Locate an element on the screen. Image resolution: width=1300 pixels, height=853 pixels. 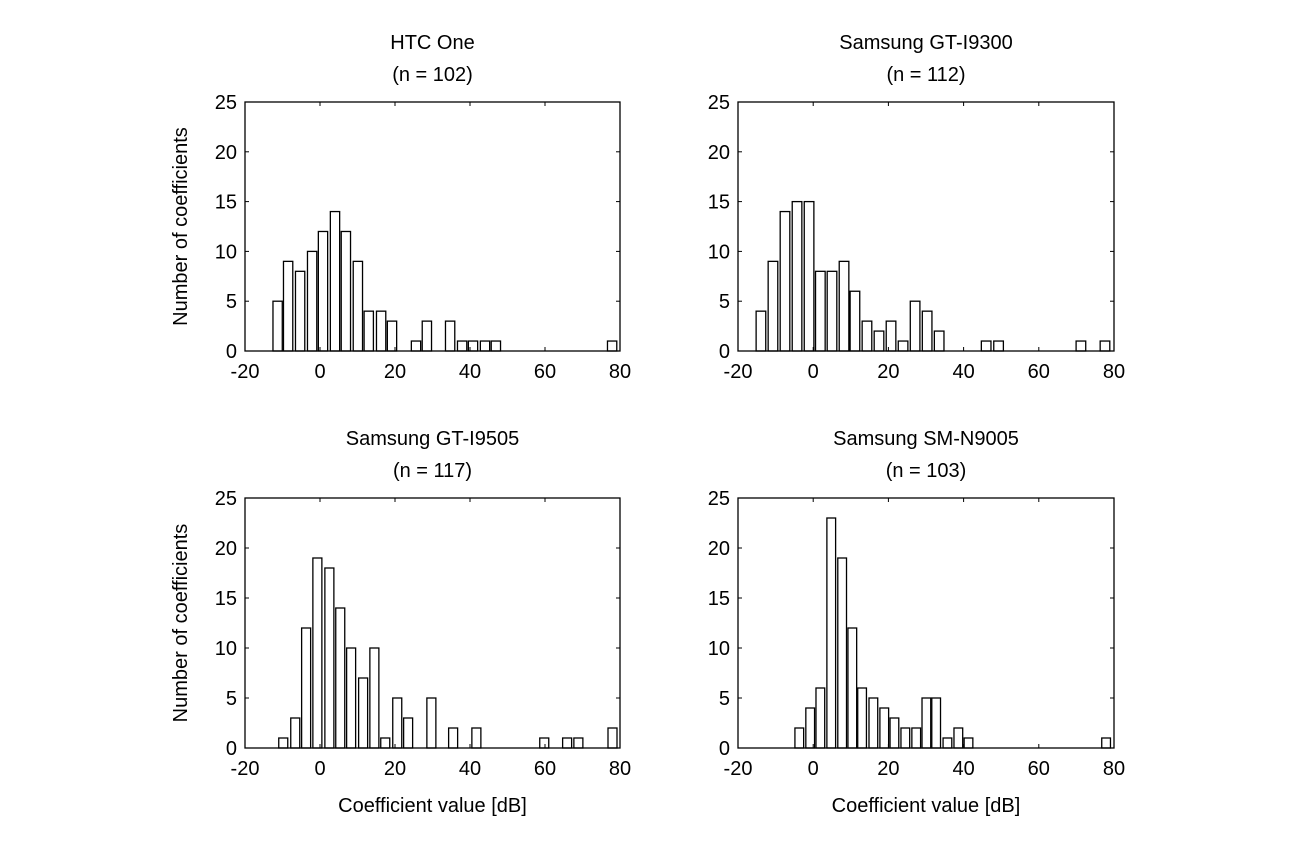
y-tick-label: 20 is located at coordinates (226, 153).